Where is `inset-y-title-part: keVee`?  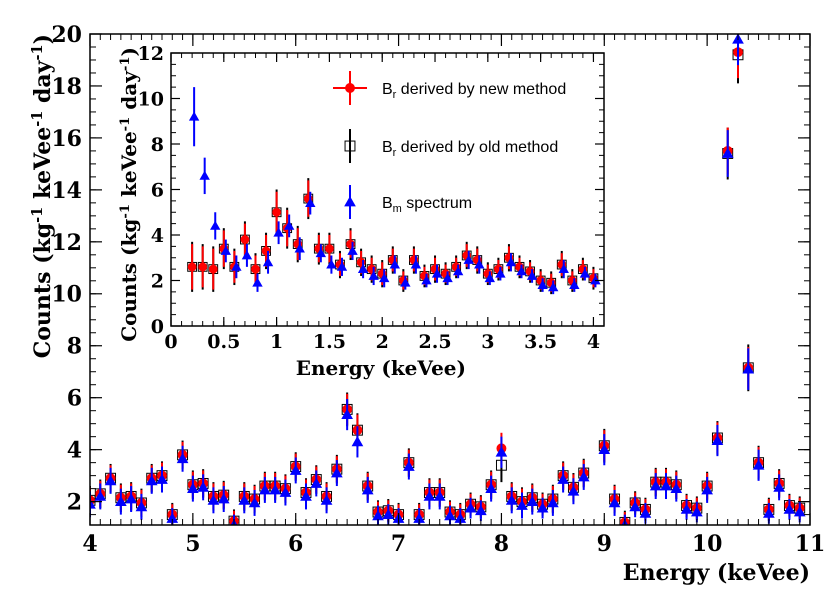
inset-y-title-part: keVee is located at coordinates (129, 167).